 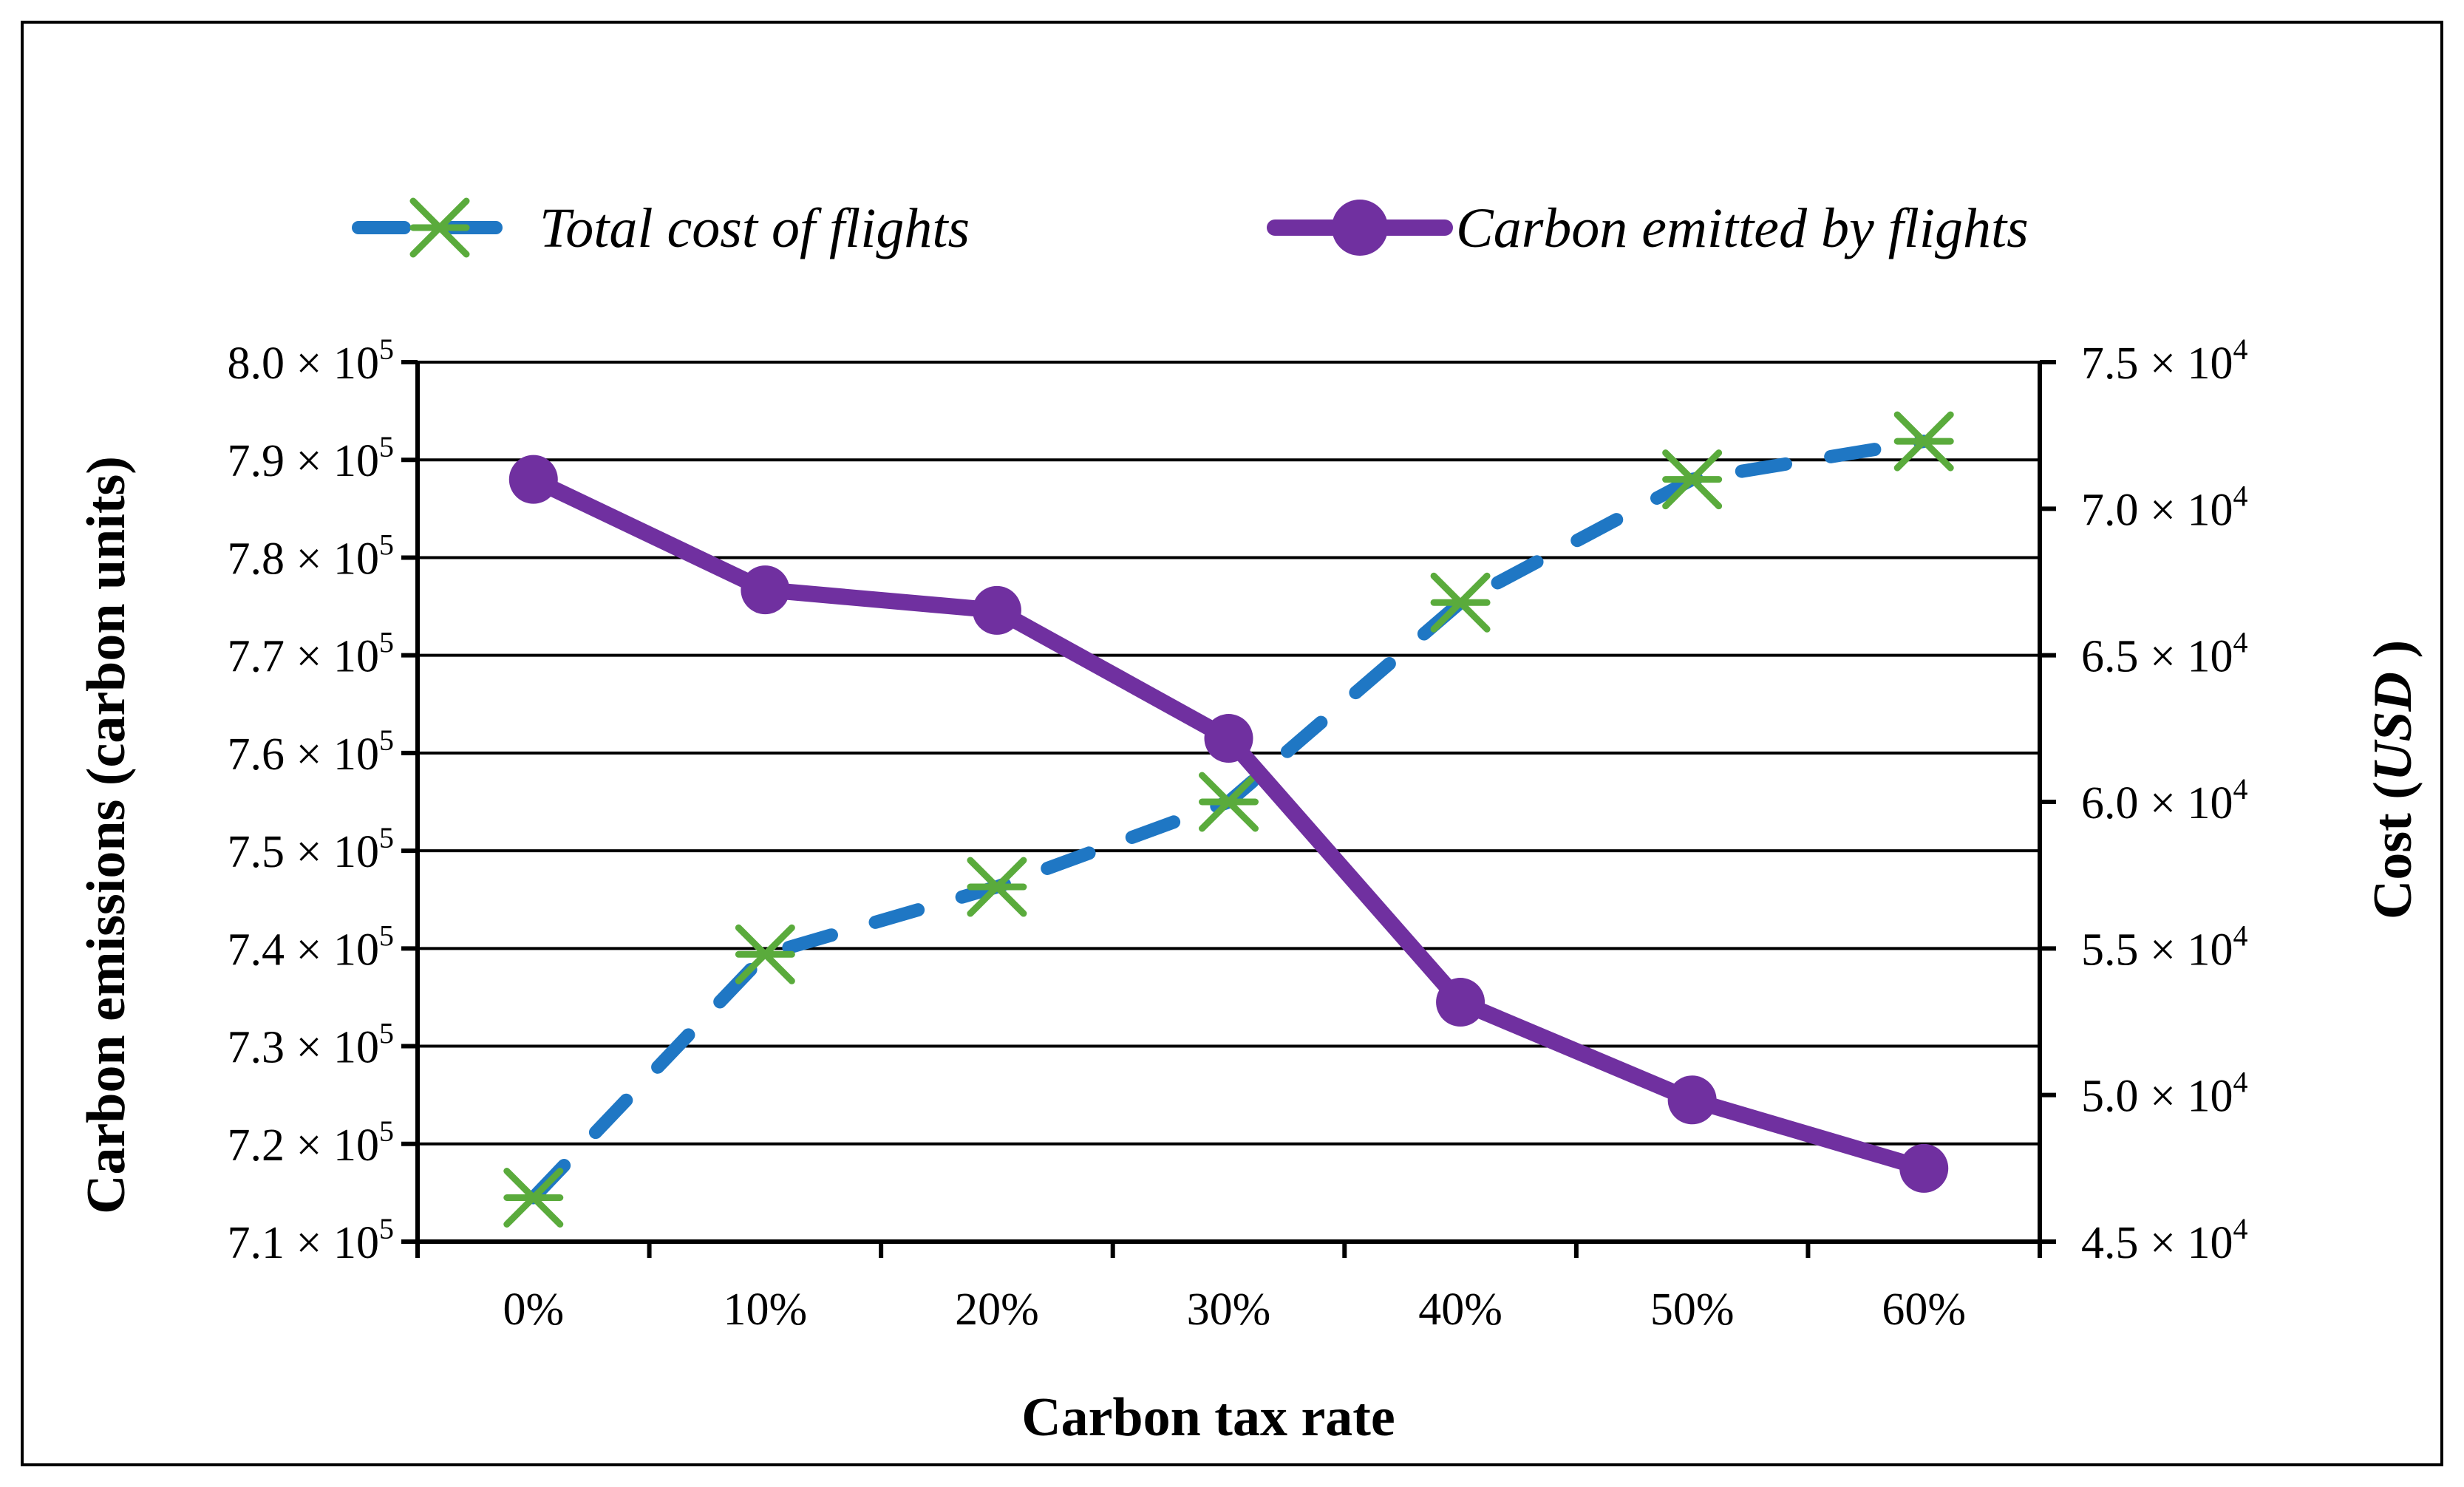 I want to click on y-left-tick-label: 7.4 × 10⁵, so click(x=311, y=947).